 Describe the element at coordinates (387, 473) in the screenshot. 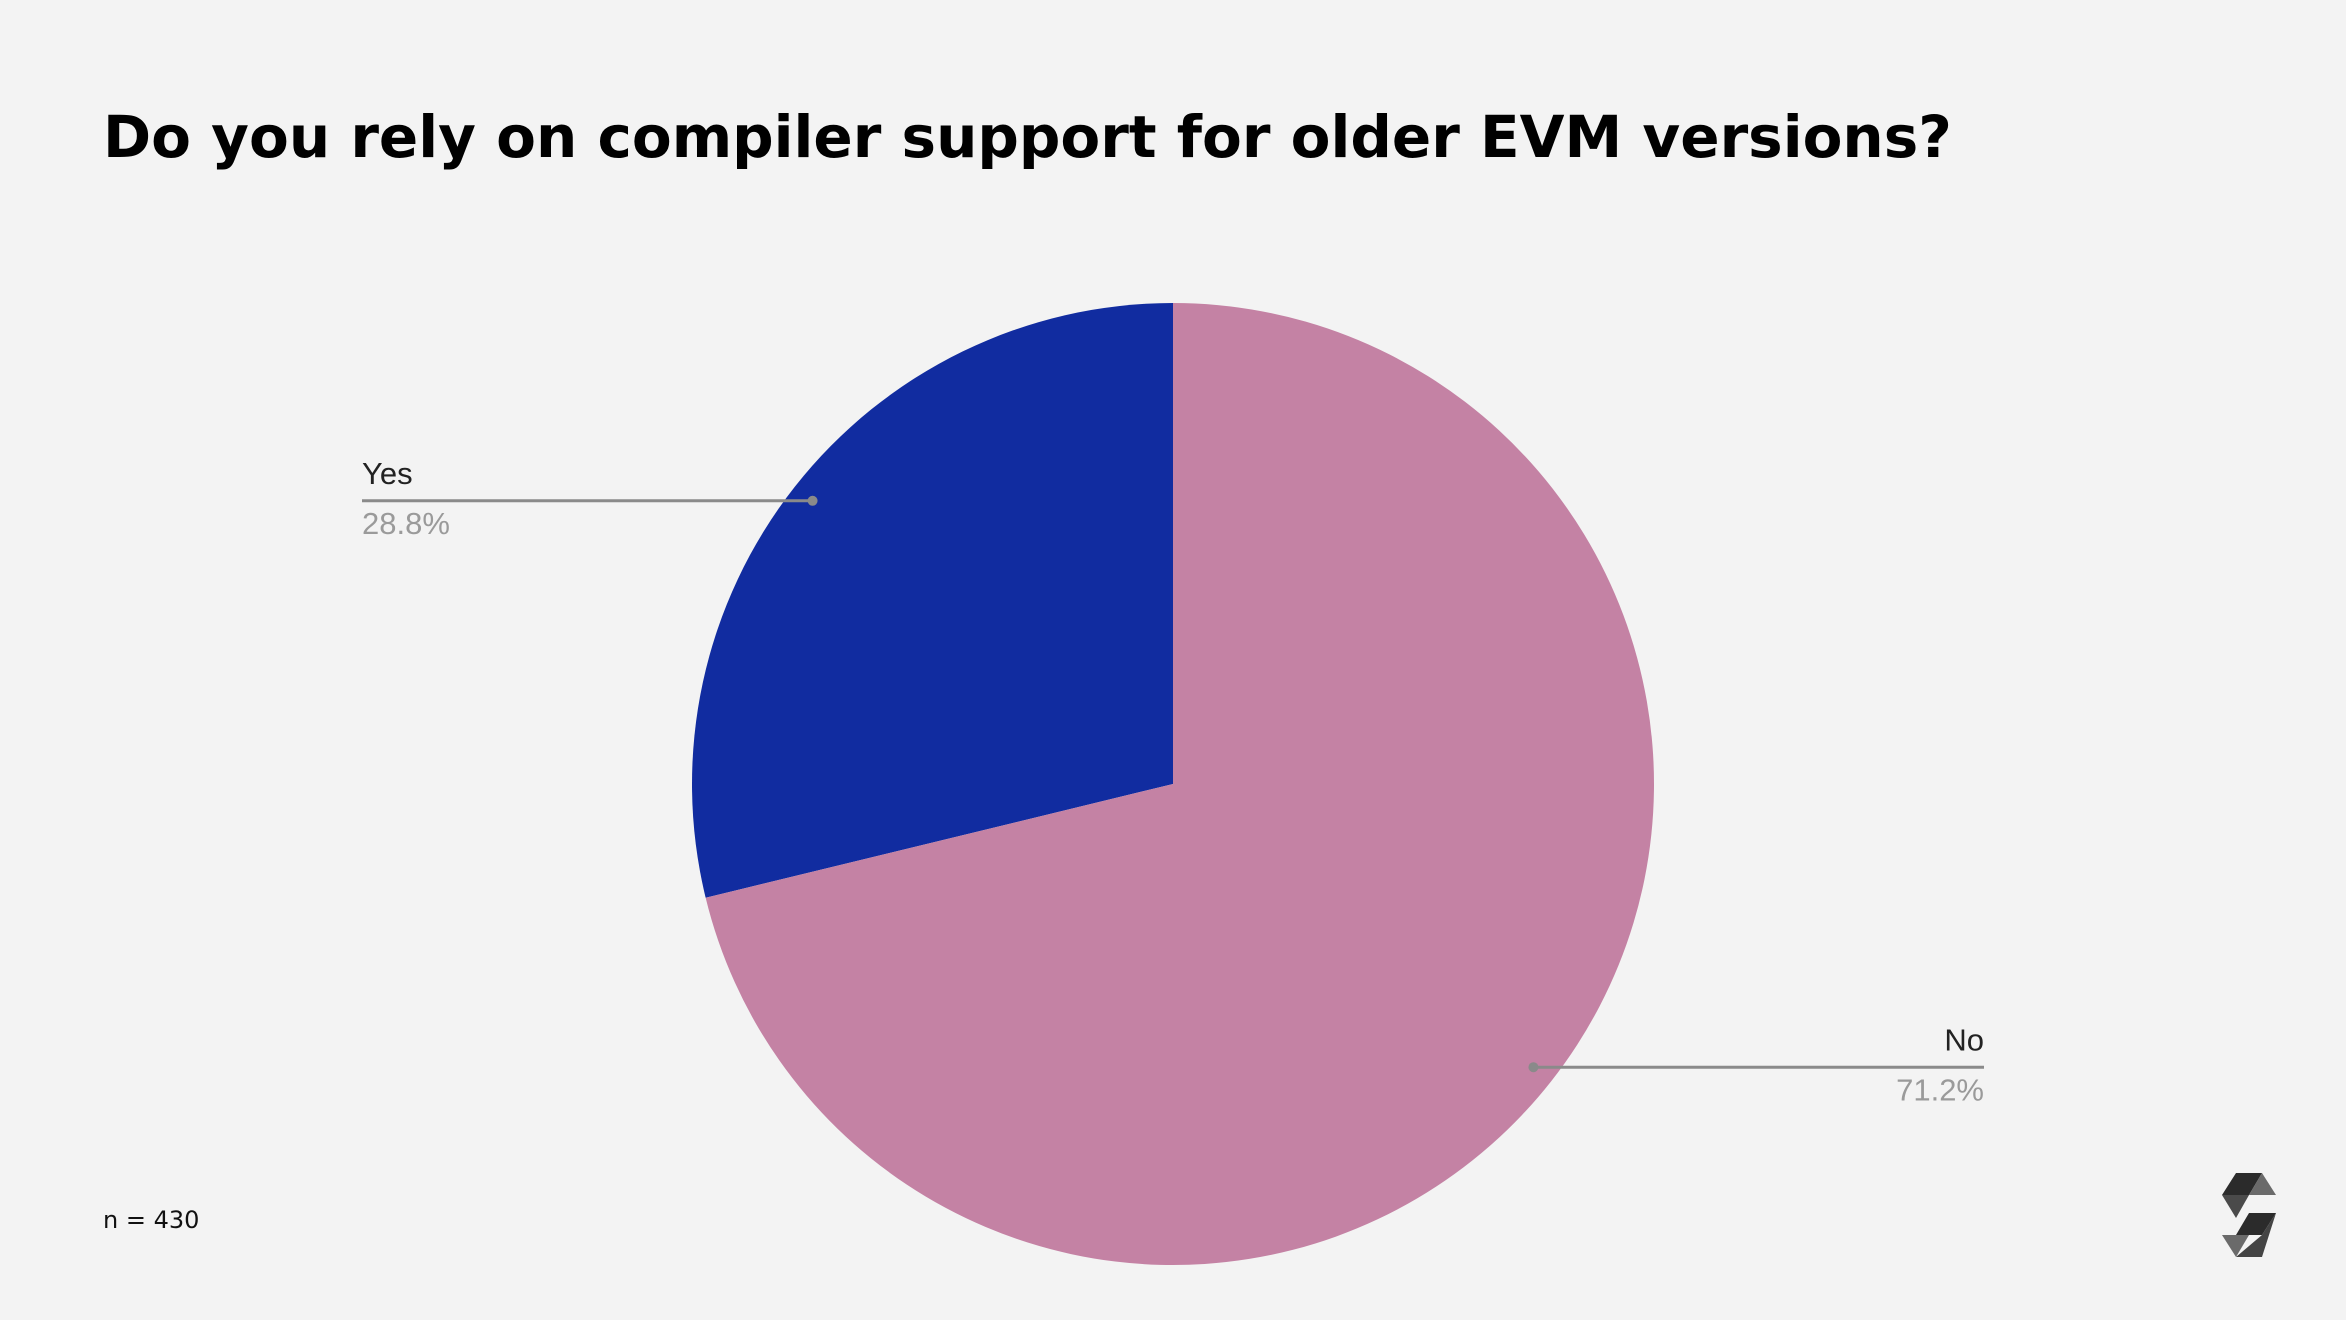

I see `slice-label: Yes` at that location.